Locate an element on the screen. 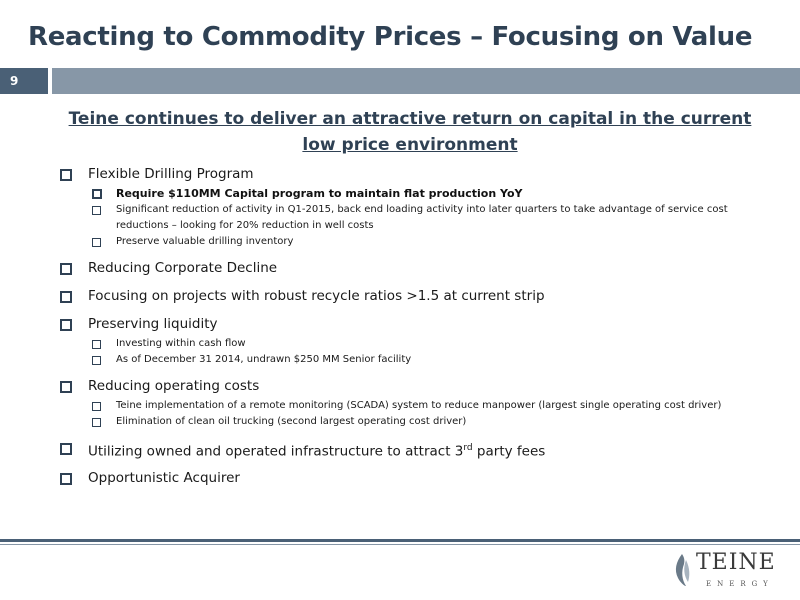 The width and height of the screenshot is (800, 600). ordinal-superscript: rd is located at coordinates (468, 448).